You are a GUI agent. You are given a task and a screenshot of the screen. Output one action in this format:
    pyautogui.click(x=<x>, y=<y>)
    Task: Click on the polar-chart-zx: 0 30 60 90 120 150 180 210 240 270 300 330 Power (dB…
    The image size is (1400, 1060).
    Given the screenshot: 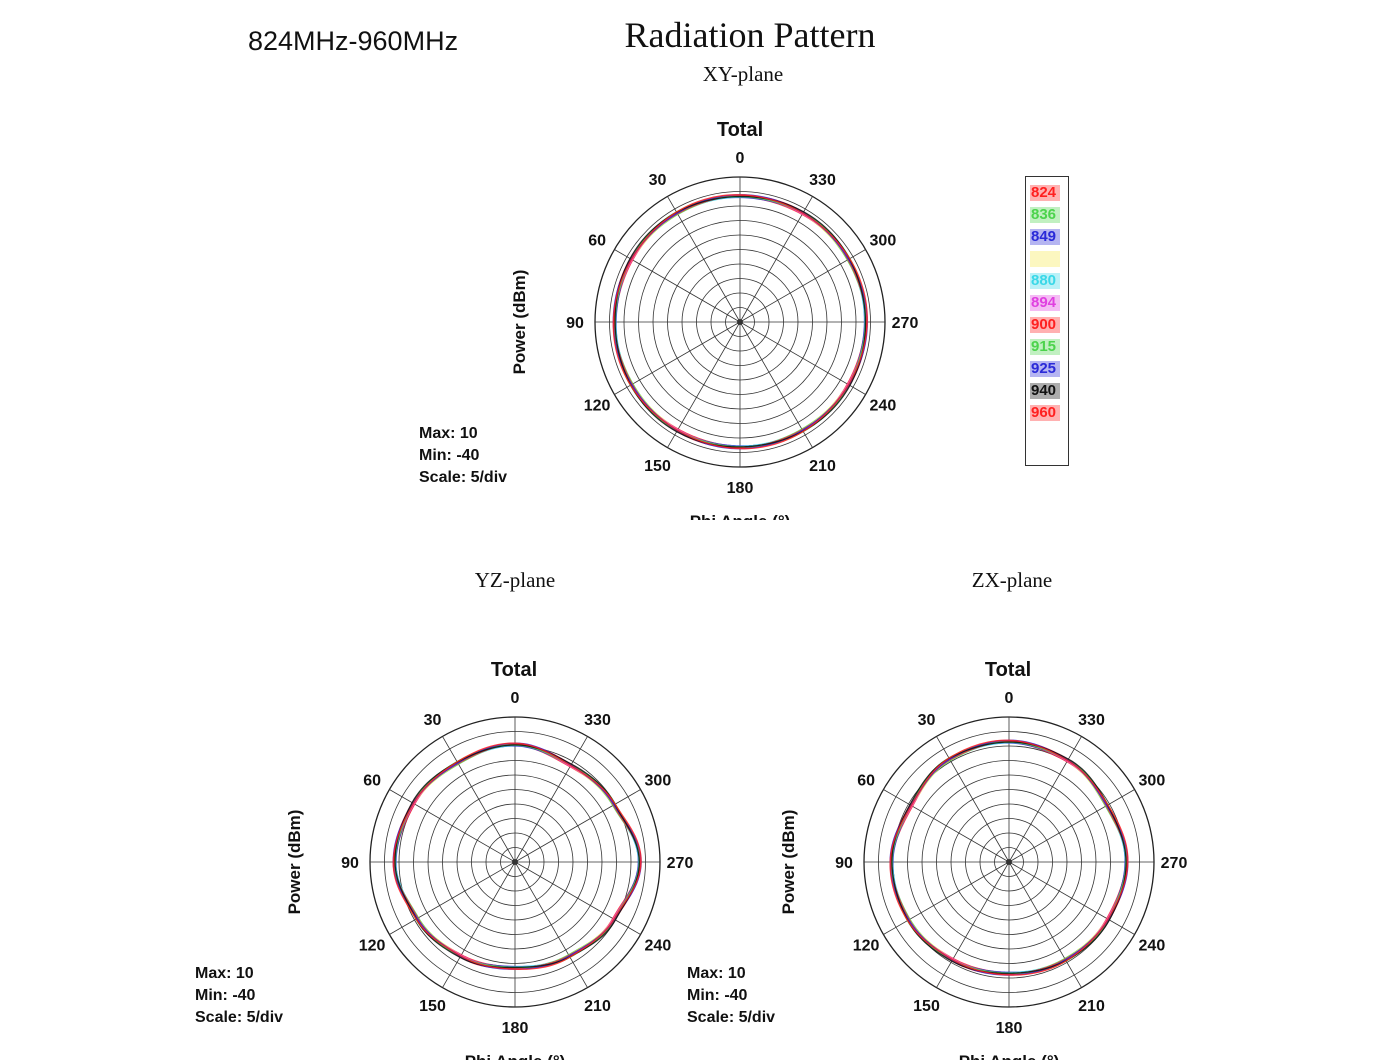 What is the action you would take?
    pyautogui.click(x=983, y=875)
    